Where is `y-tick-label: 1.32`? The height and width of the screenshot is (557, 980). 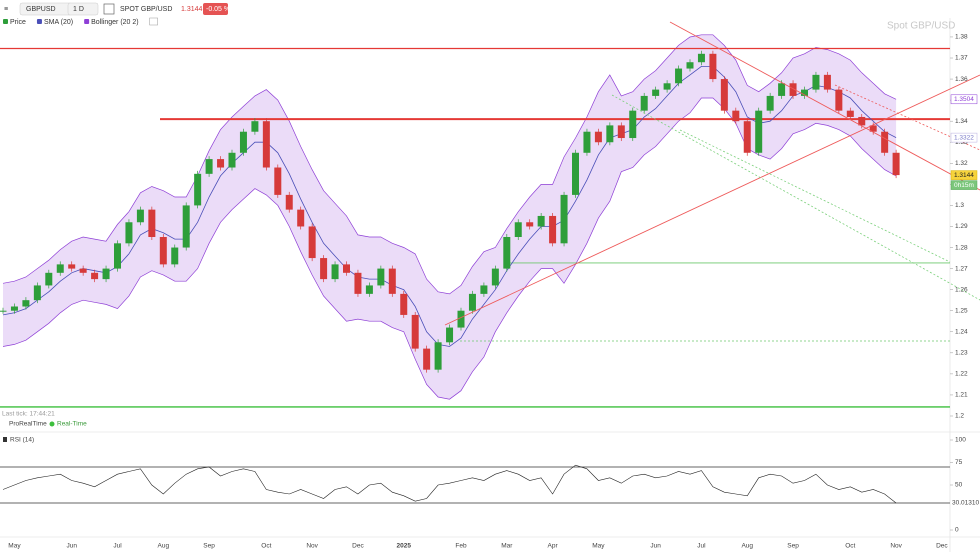 y-tick-label: 1.32 is located at coordinates (961, 163).